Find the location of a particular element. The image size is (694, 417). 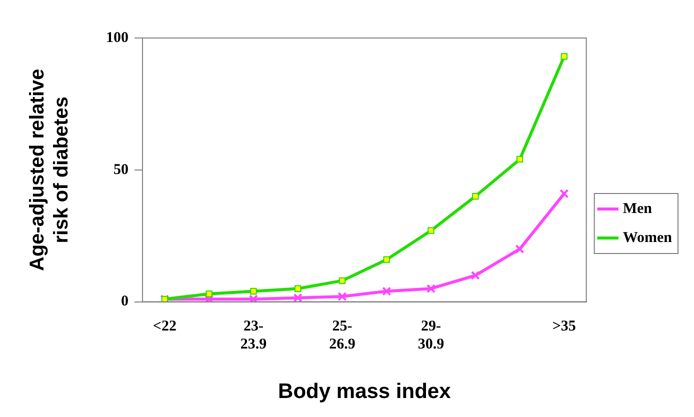

legend-label: Men is located at coordinates (637, 208).